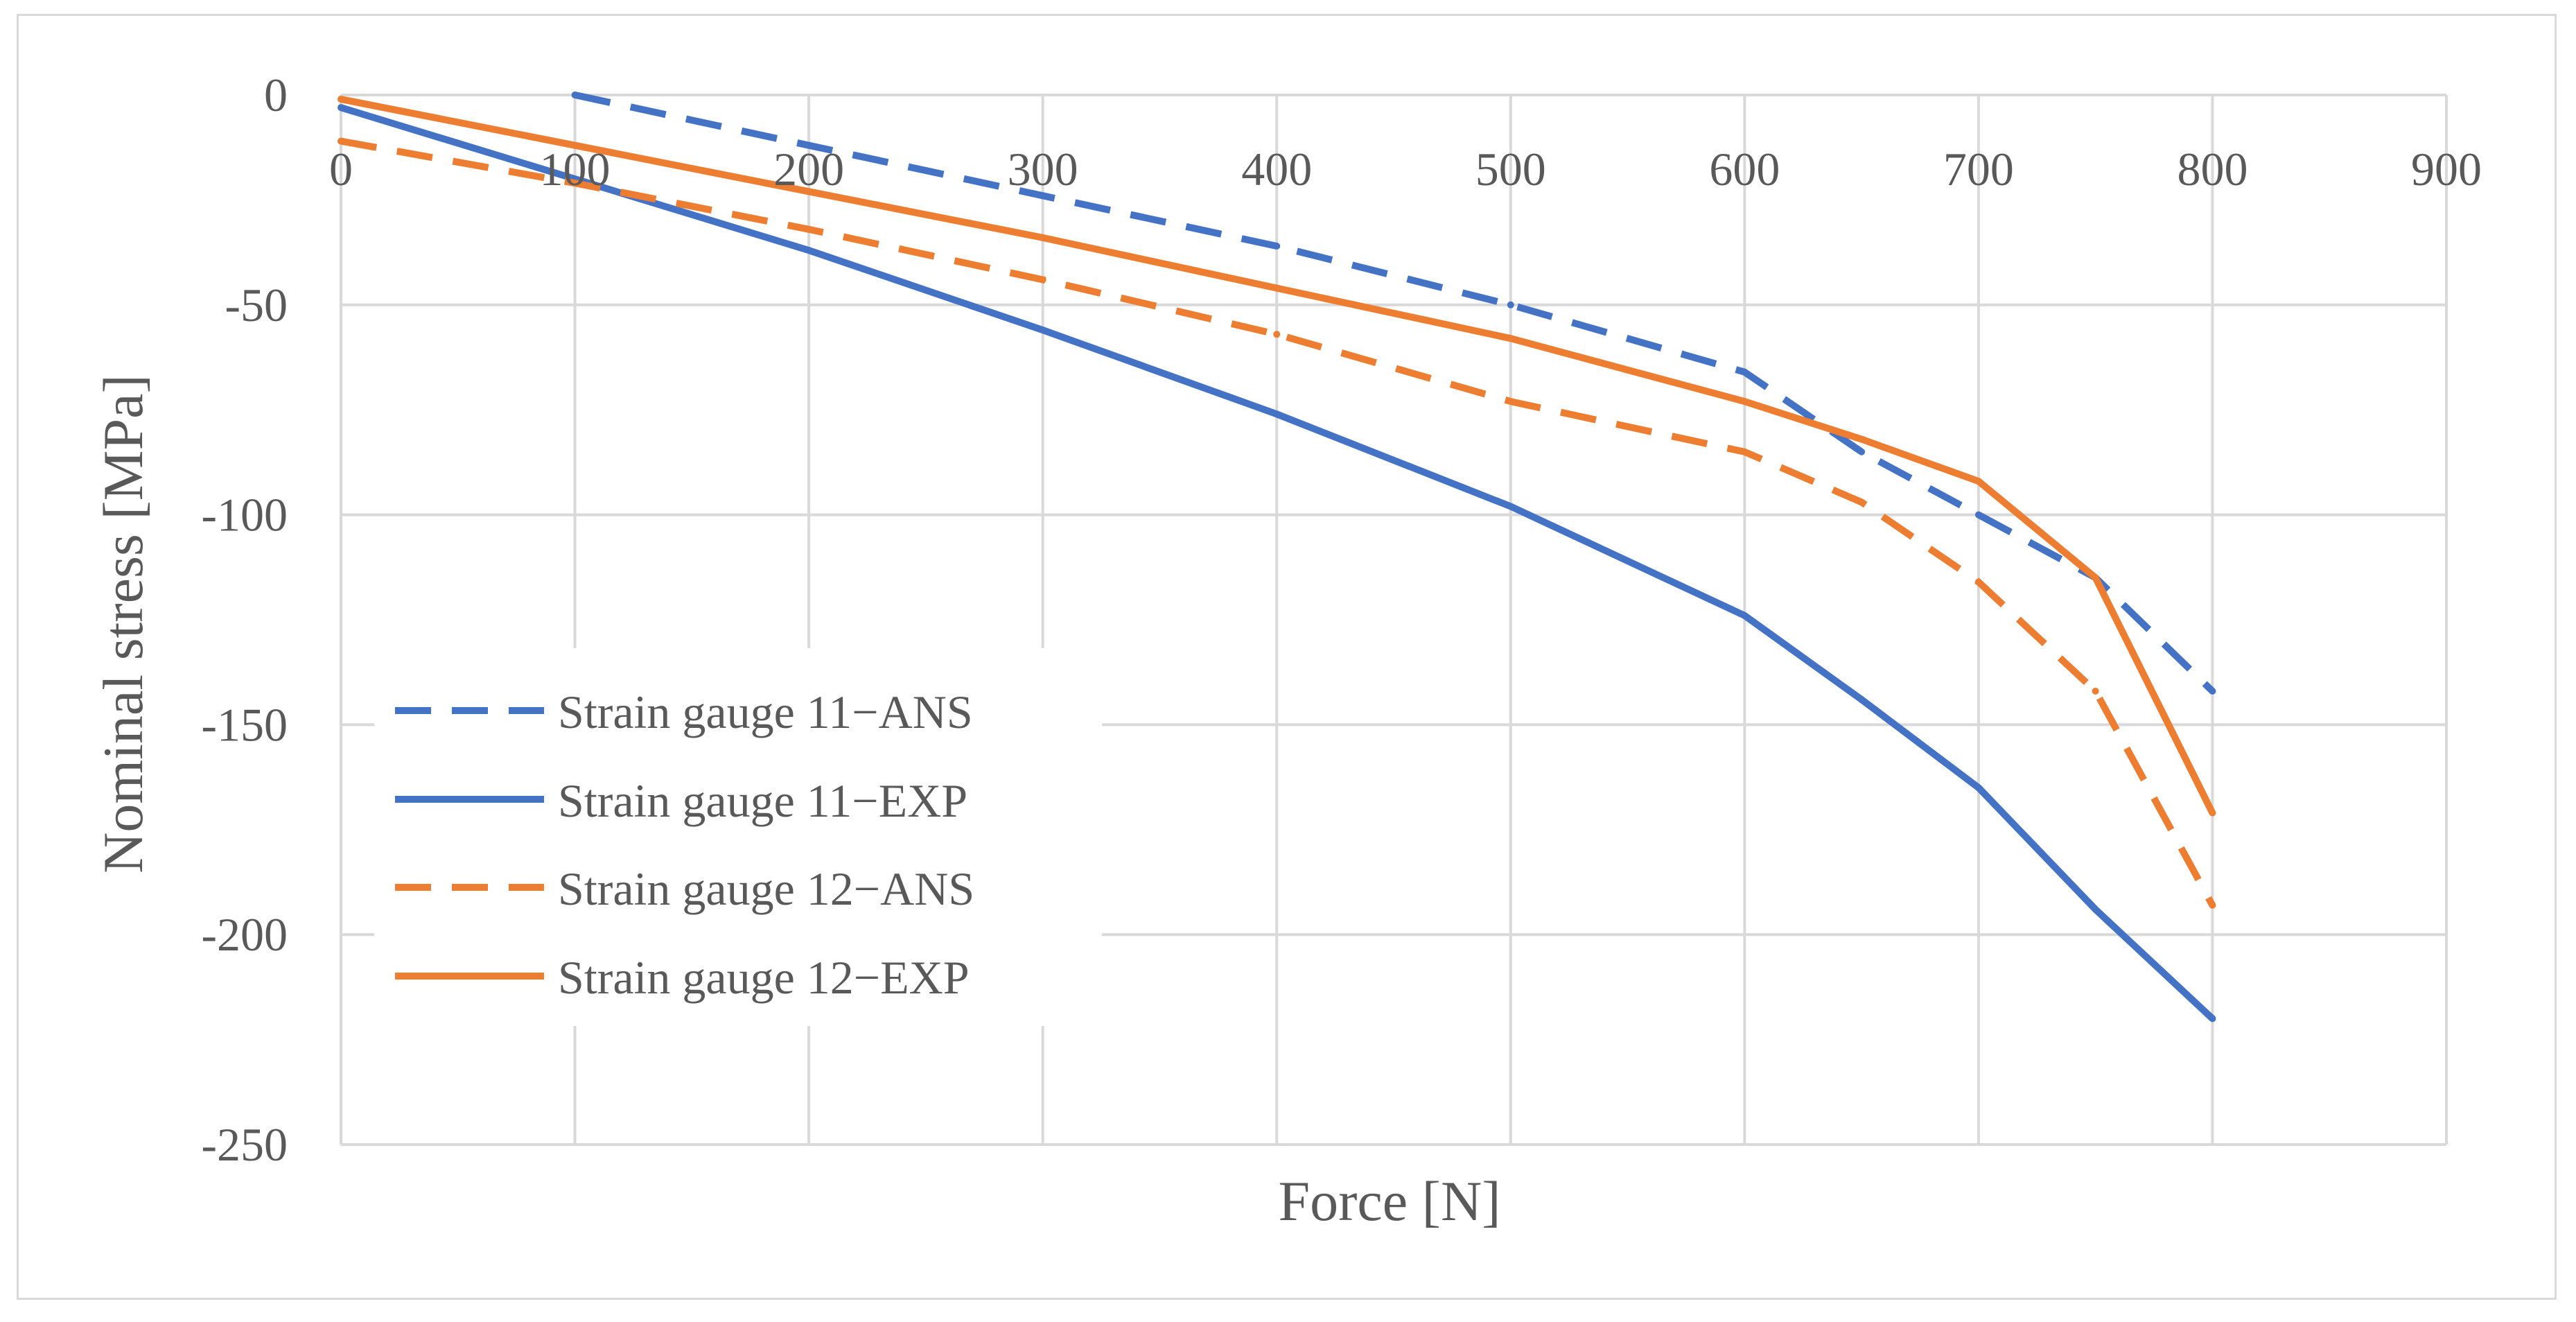  I want to click on legend-label-strain-gauge-12-ans: Strain gauge 12−ANS, so click(766, 888).